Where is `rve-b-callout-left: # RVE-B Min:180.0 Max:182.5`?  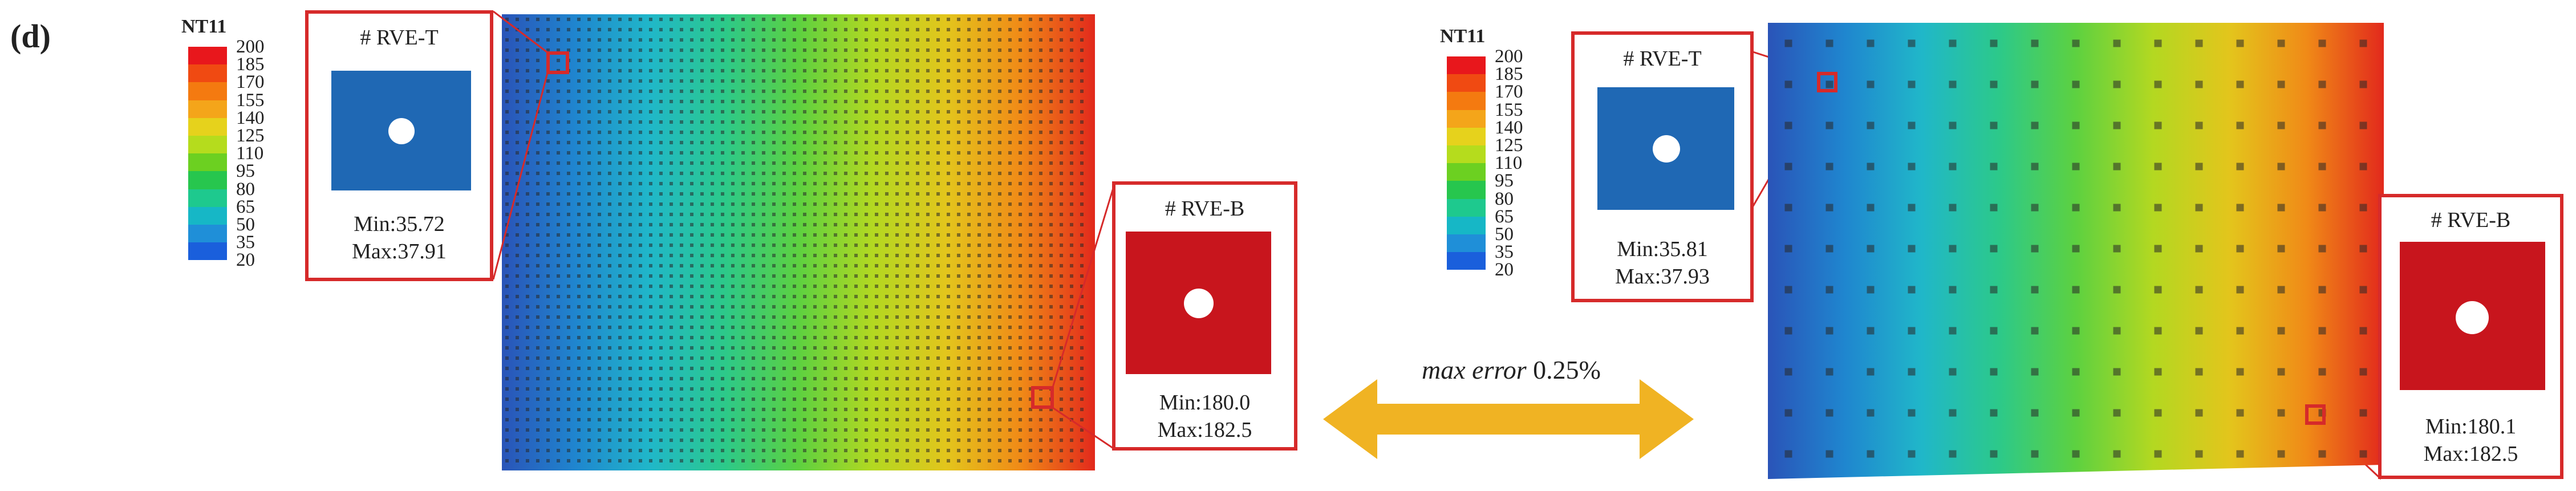 rve-b-callout-left: # RVE-B Min:180.0 Max:182.5 is located at coordinates (1204, 316).